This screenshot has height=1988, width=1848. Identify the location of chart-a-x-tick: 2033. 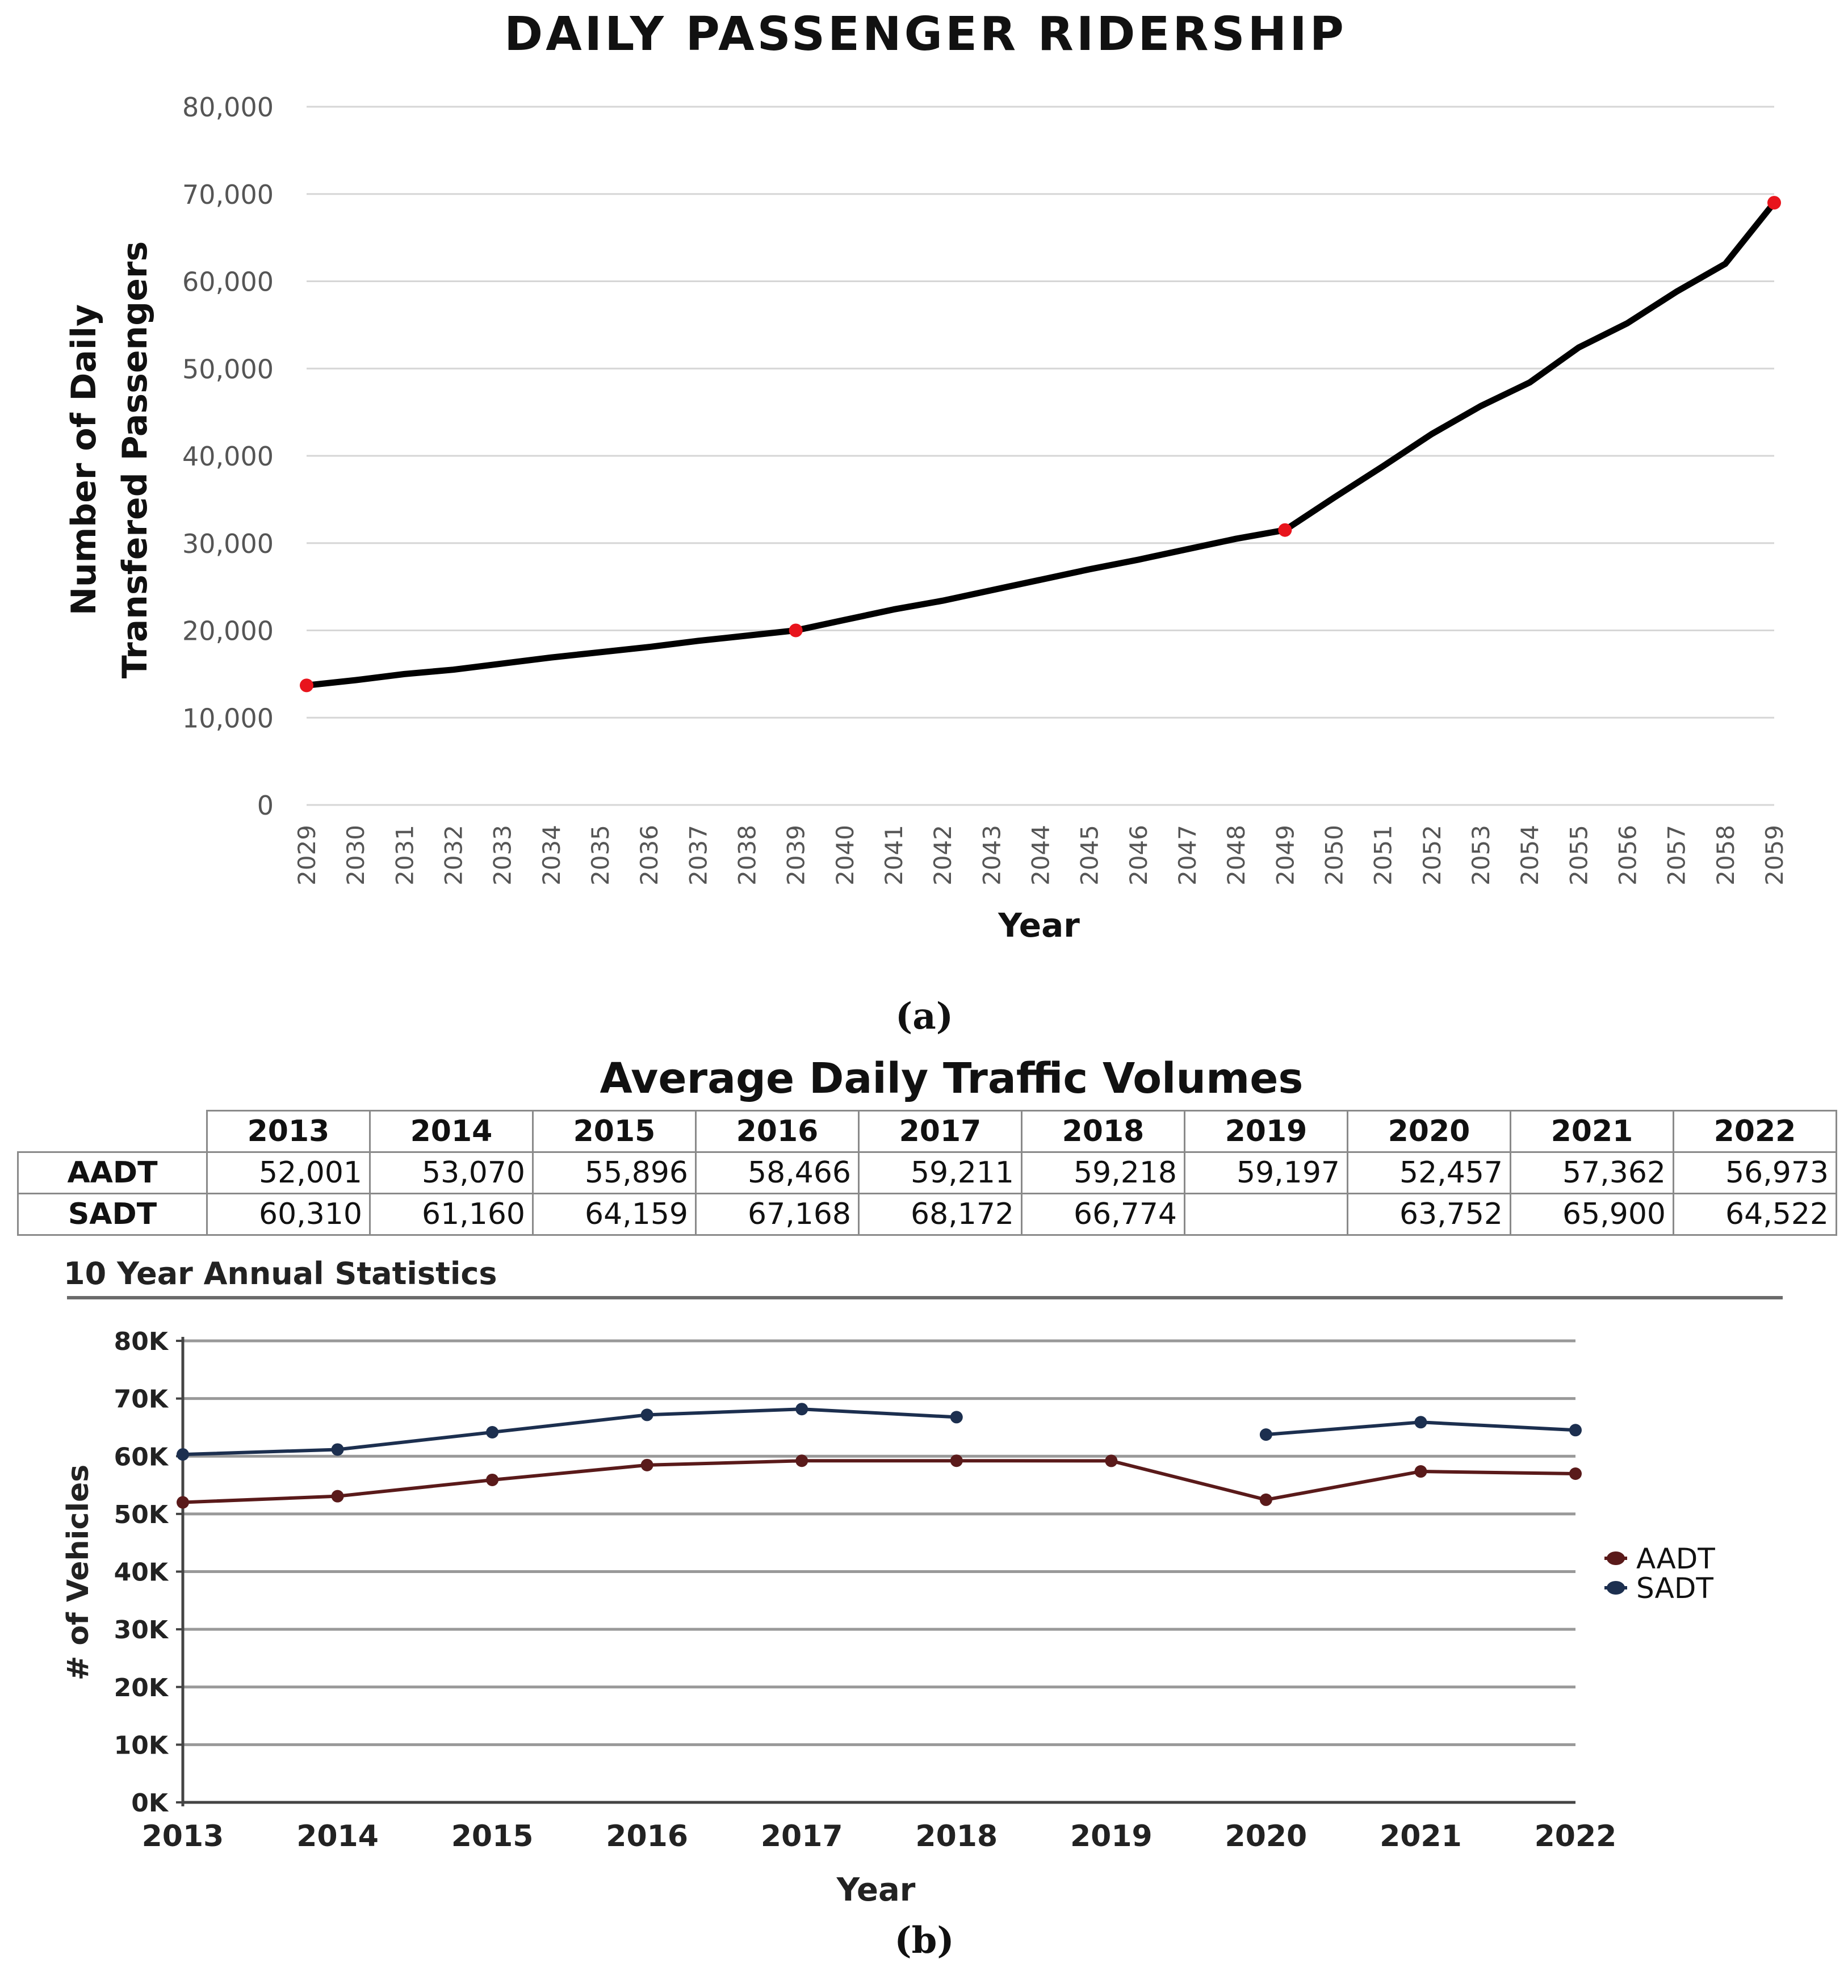
(503, 855).